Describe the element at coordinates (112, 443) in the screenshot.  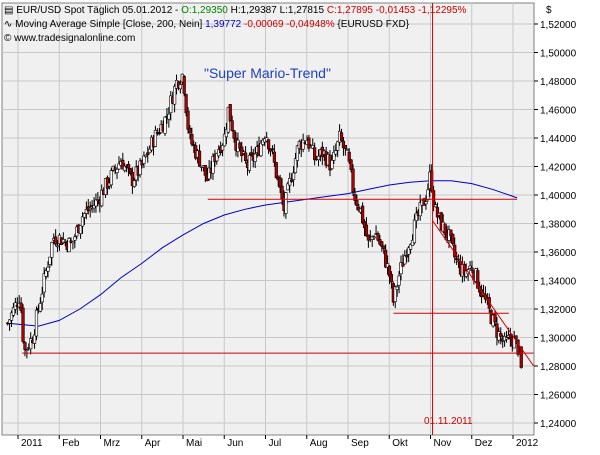
I see `x-tick-label: Mrz` at that location.